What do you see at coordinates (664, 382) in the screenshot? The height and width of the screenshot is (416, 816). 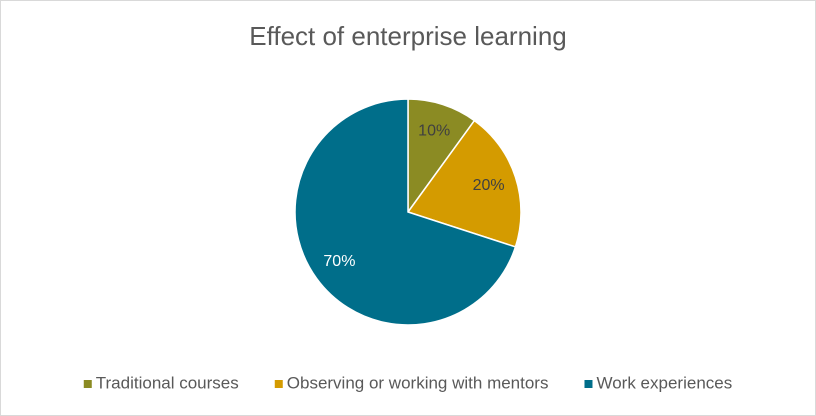 I see `legend-label: Work experiences` at bounding box center [664, 382].